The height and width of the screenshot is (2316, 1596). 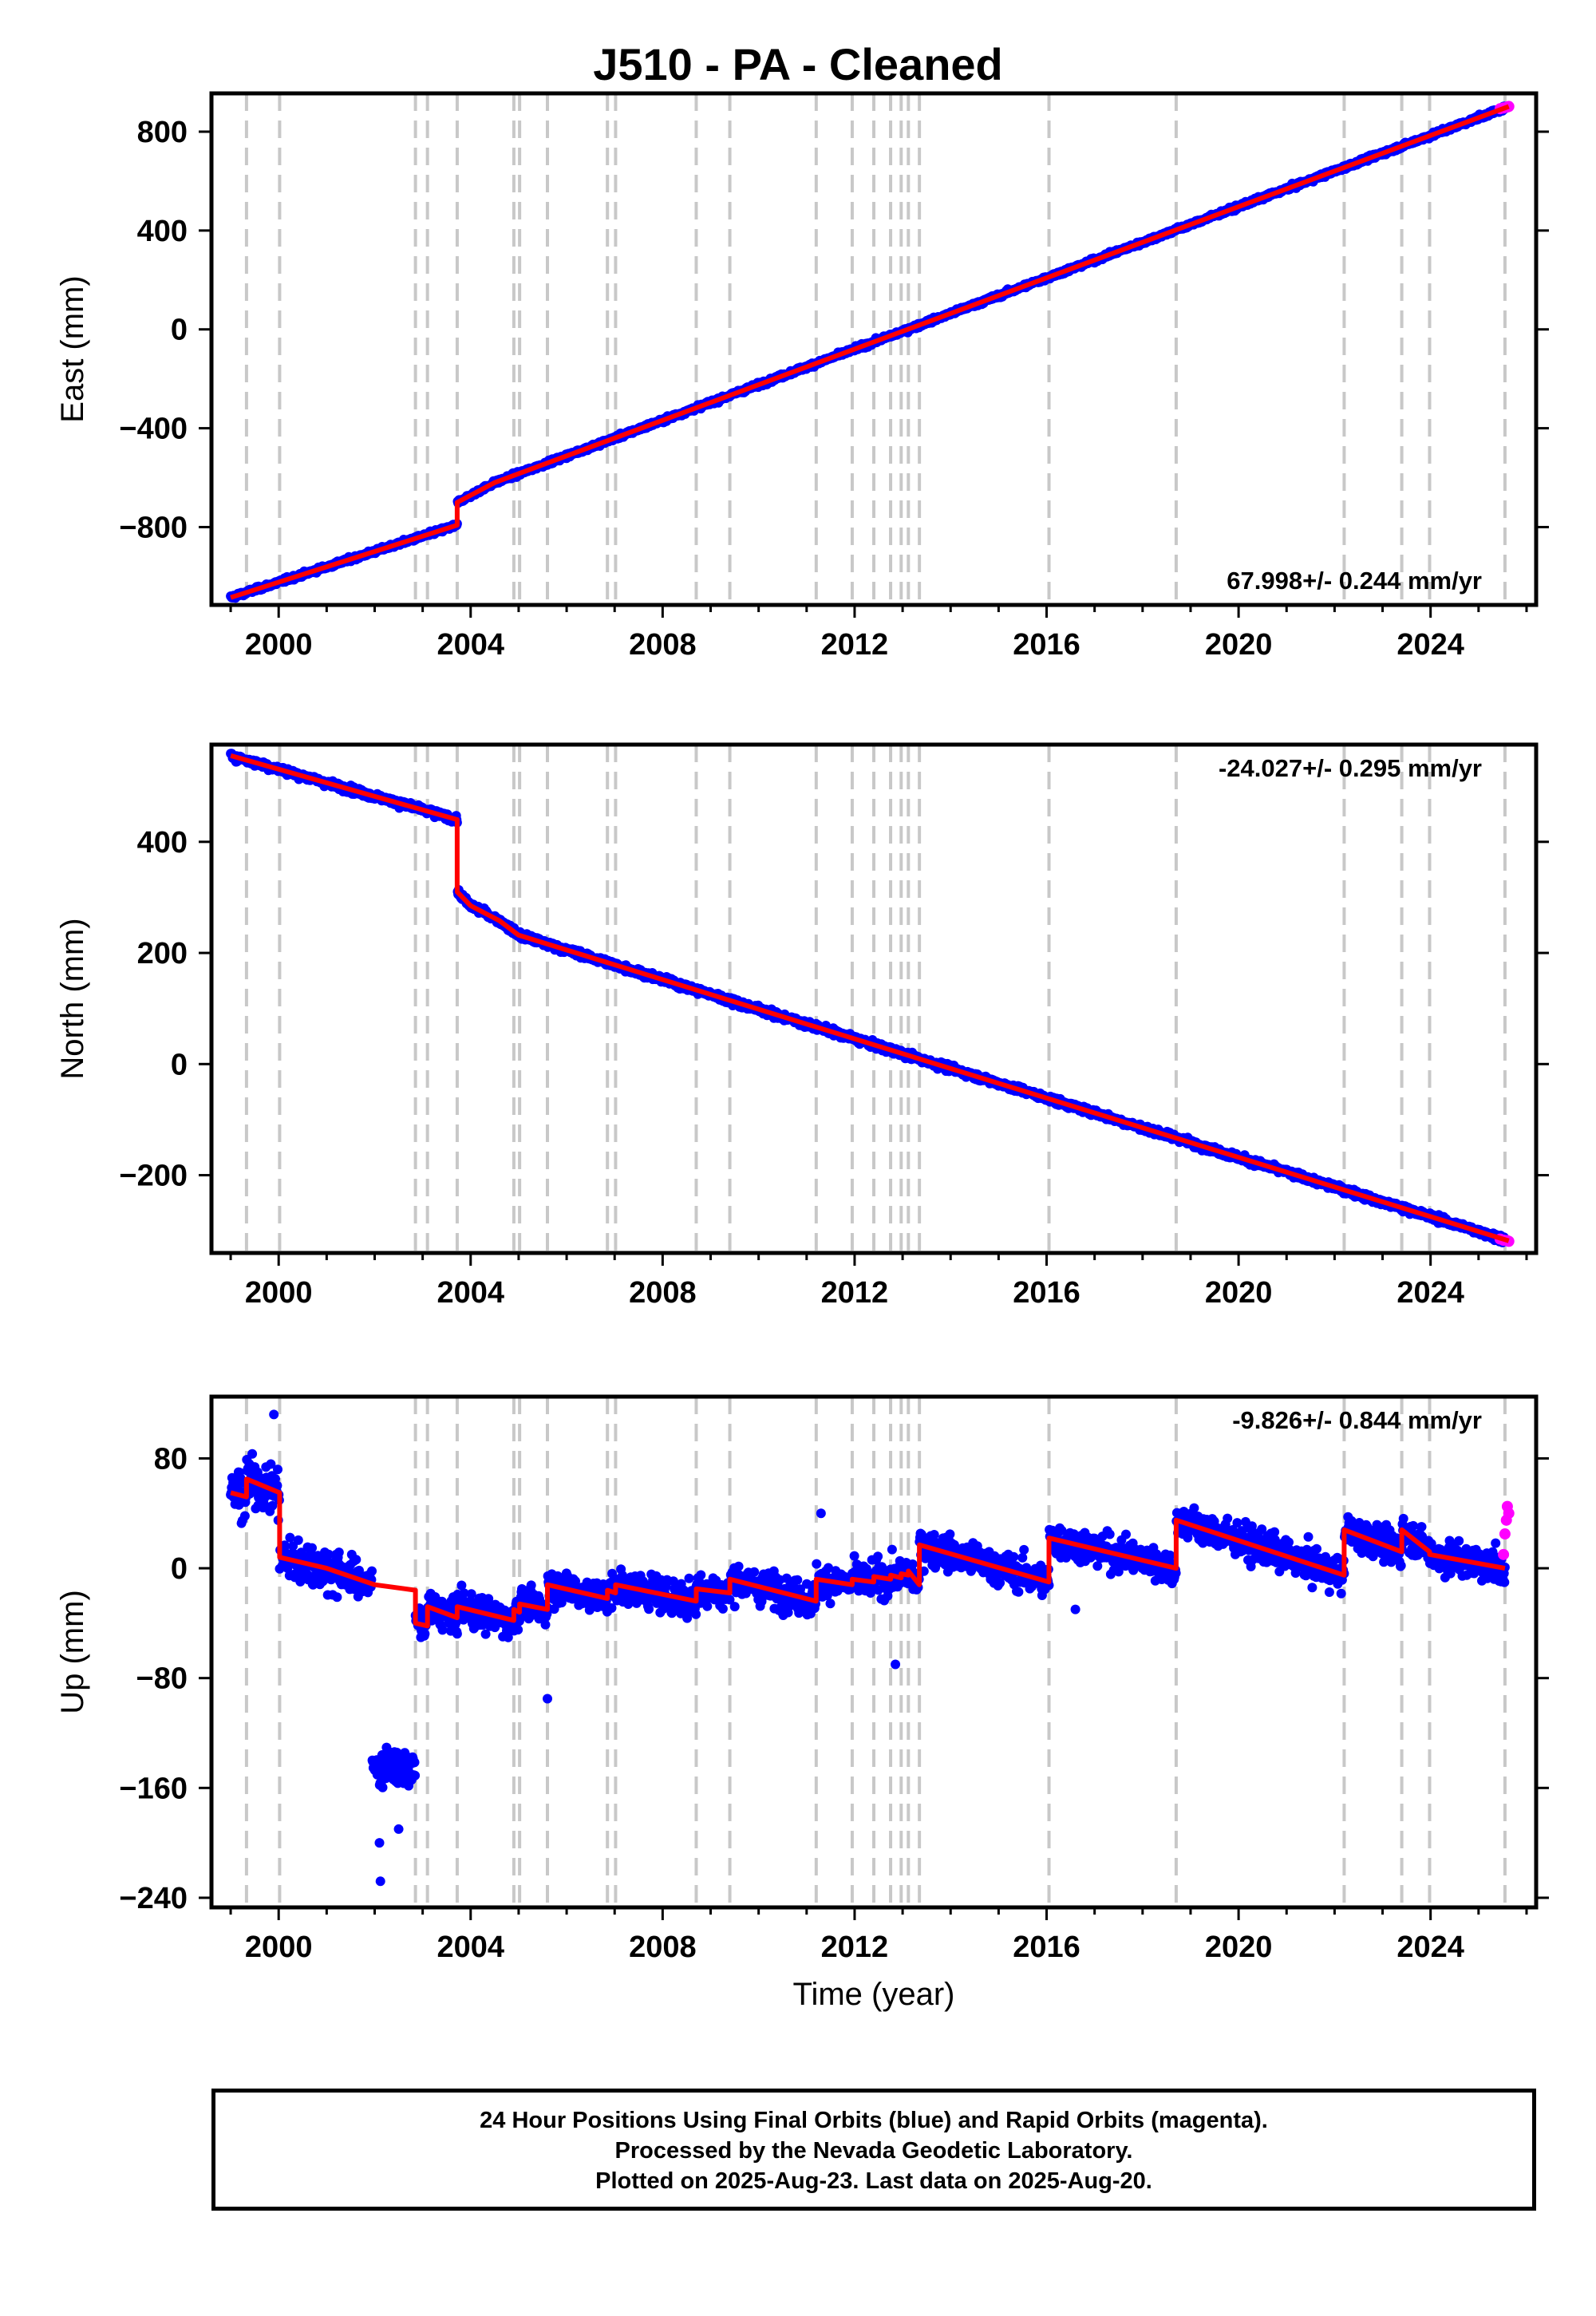 I want to click on y-tick-label: 400, so click(x=162, y=231).